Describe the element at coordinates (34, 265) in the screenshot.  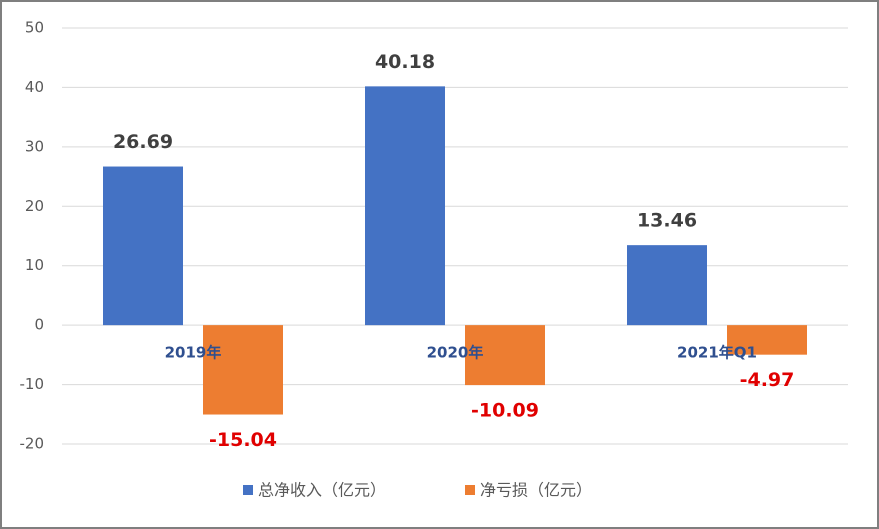
I see `y-tick-label: 10` at that location.